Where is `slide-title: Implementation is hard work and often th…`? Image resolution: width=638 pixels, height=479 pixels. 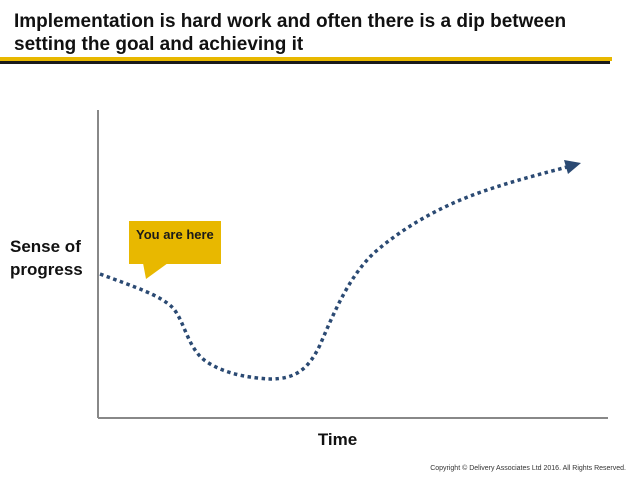 slide-title: Implementation is hard work and often th… is located at coordinates (290, 33).